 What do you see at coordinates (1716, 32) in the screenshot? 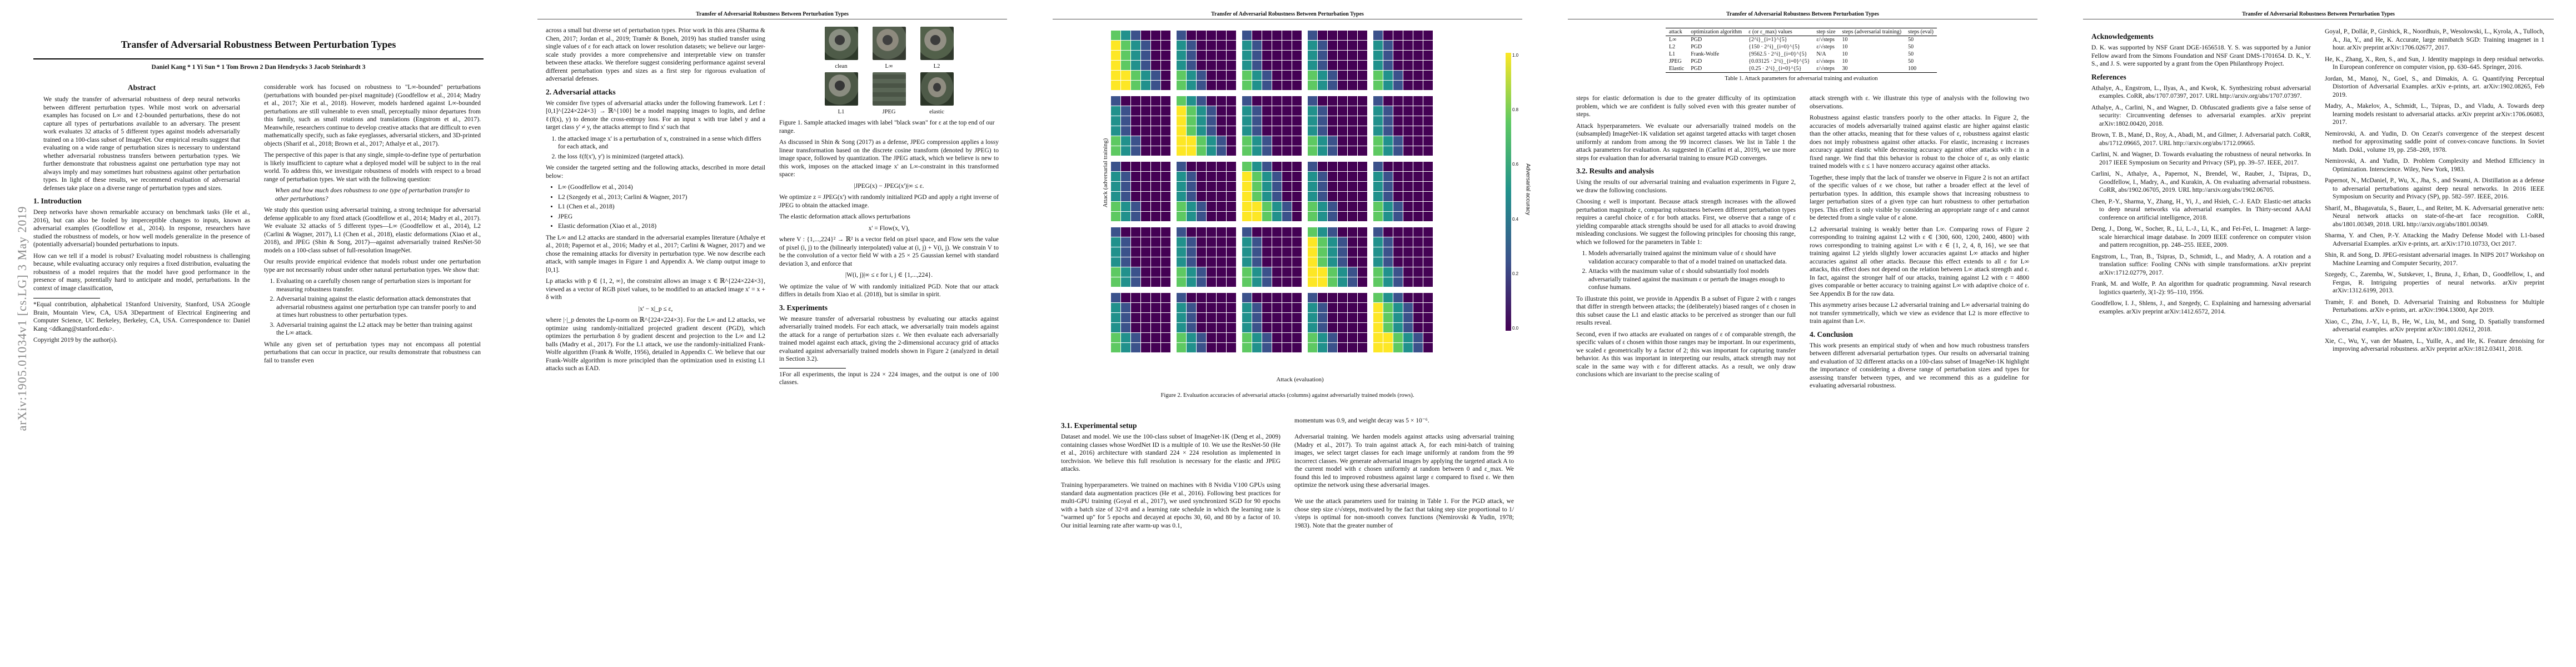
I see `table-header: optimization algorithm` at bounding box center [1716, 32].